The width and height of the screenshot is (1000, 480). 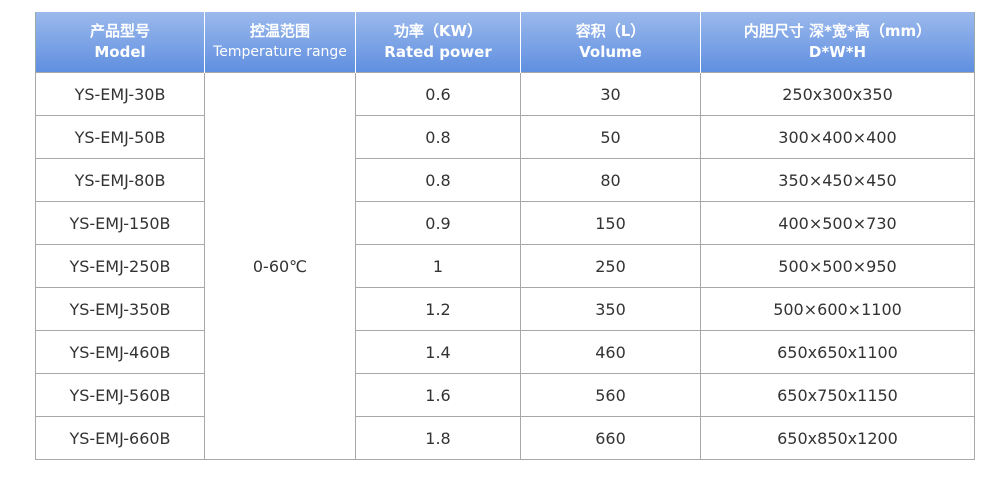 What do you see at coordinates (837, 137) in the screenshot?
I see `table-cell: 300×400×400` at bounding box center [837, 137].